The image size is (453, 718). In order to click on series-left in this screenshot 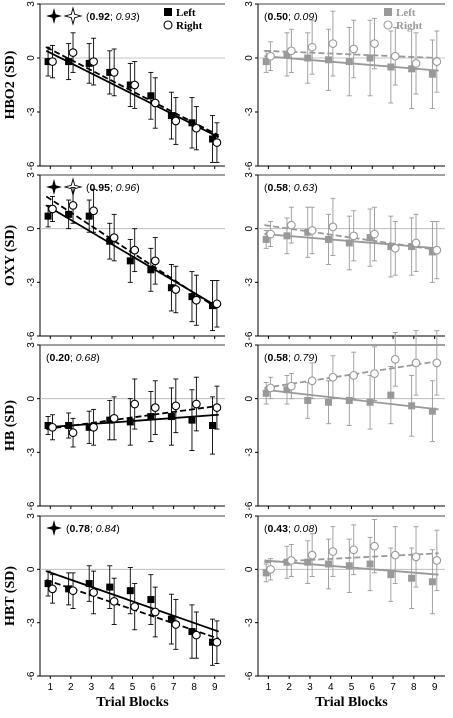, I will do `click(132, 103)`.